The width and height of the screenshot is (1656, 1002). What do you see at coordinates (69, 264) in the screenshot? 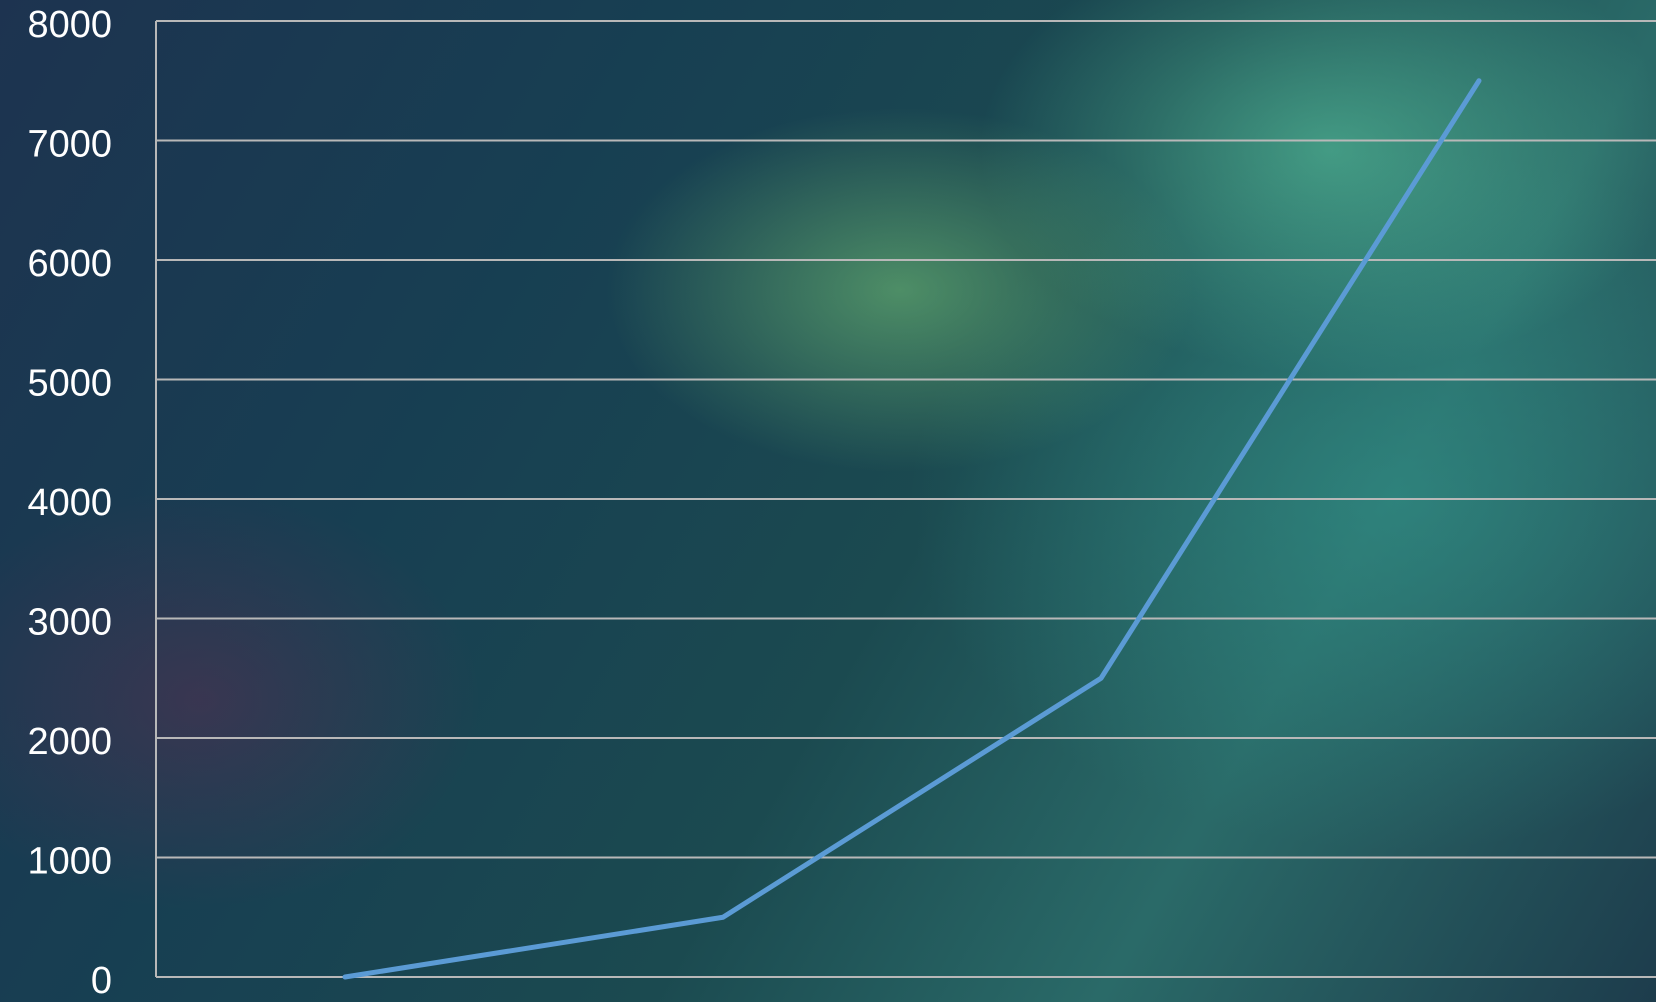
I see `y-tick-label: 6000` at bounding box center [69, 264].